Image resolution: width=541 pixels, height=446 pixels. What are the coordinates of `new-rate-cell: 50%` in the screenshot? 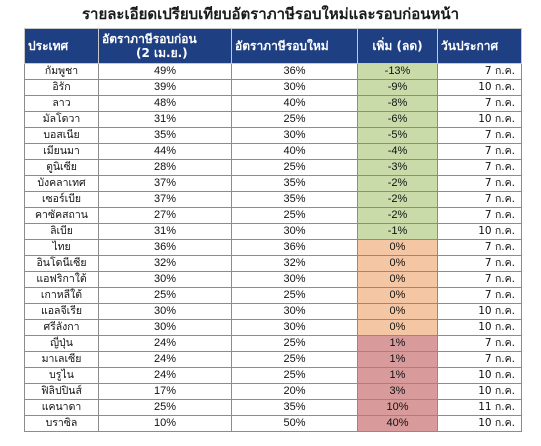 It's located at (294, 423).